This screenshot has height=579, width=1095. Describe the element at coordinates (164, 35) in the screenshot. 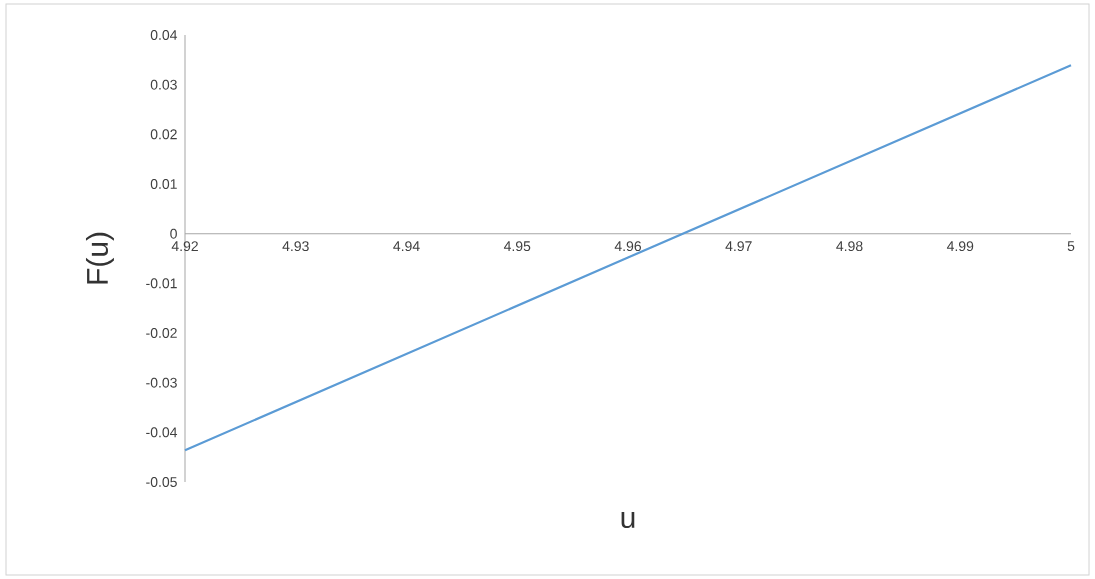

I see `y-tick-label: 0.04` at that location.